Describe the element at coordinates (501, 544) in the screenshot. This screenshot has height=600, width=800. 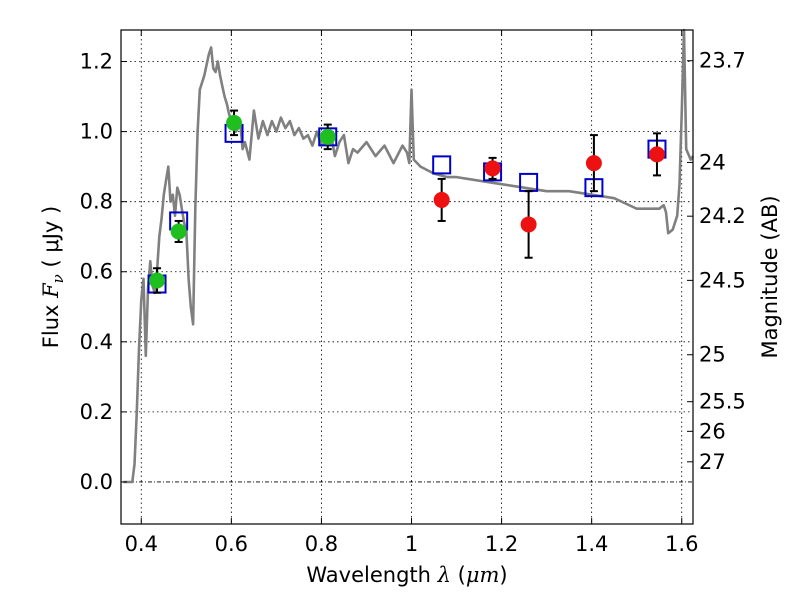
I see `x-tick-label: 1.2` at that location.